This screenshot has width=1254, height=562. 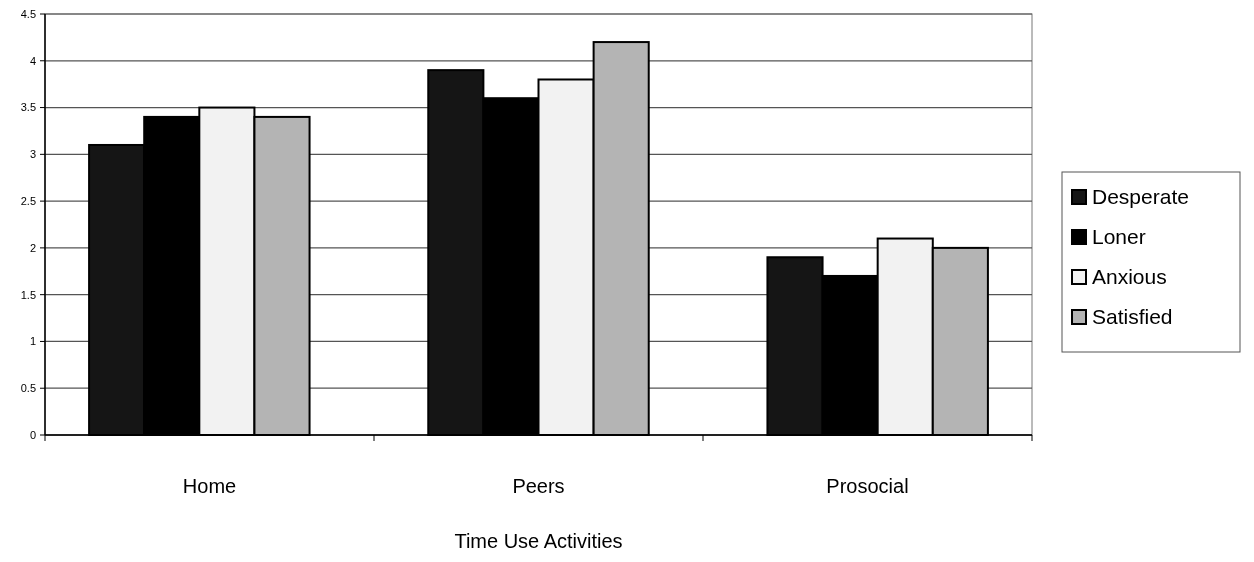 What do you see at coordinates (28, 13) in the screenshot?
I see `y-tick-label: 4.5` at bounding box center [28, 13].